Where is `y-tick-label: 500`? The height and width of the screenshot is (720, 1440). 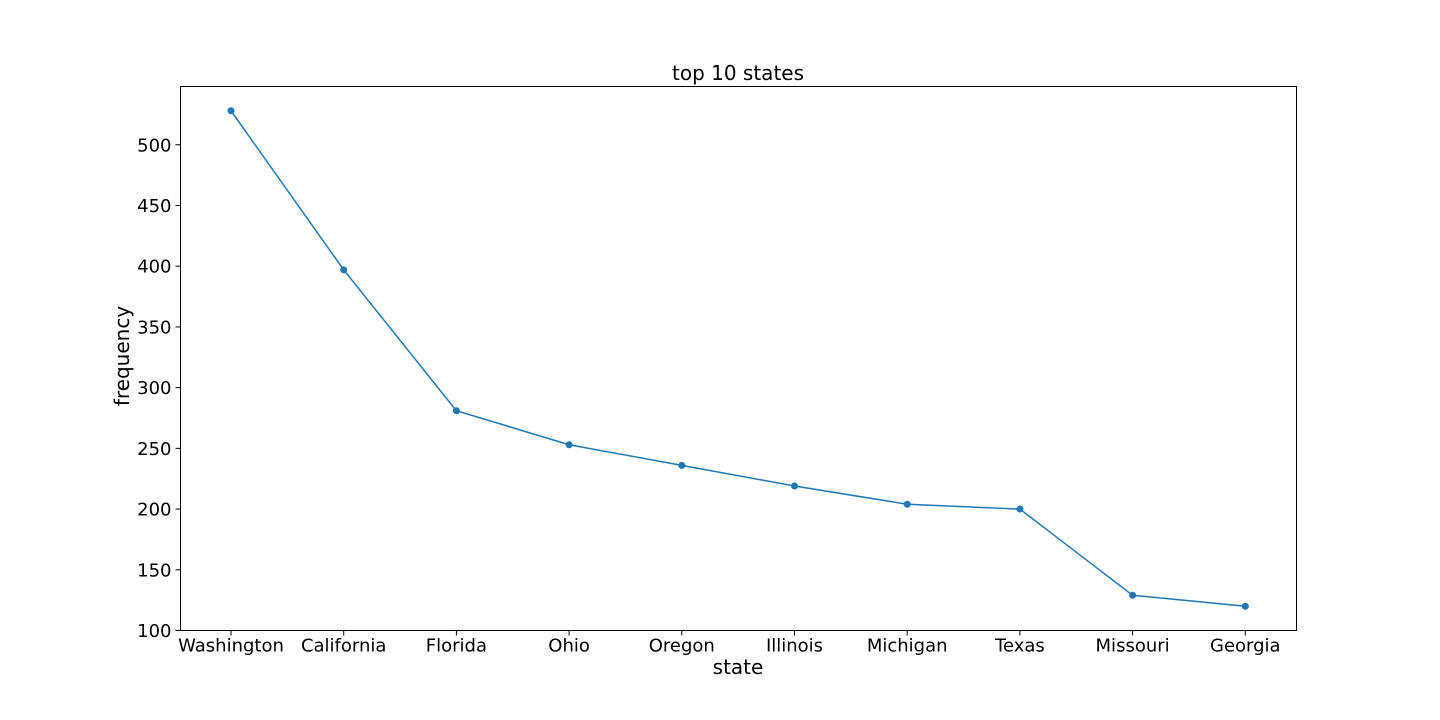
y-tick-label: 500 is located at coordinates (154, 145).